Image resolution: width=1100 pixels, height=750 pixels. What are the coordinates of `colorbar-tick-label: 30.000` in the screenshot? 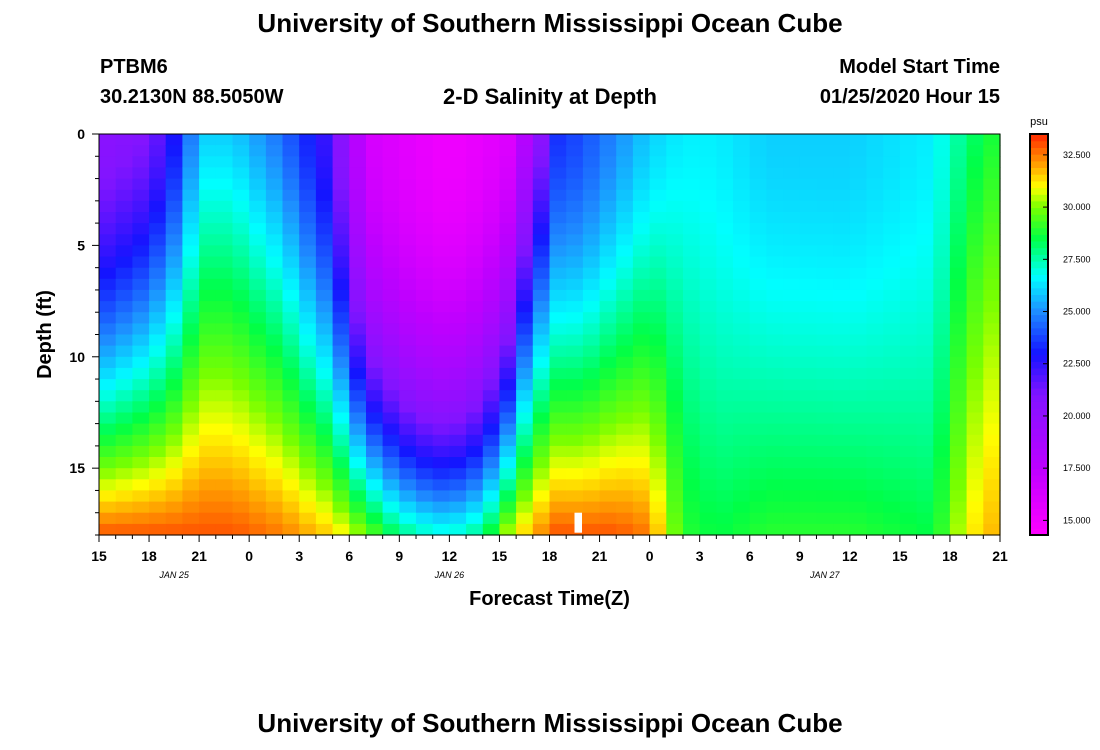 It's located at (1077, 207).